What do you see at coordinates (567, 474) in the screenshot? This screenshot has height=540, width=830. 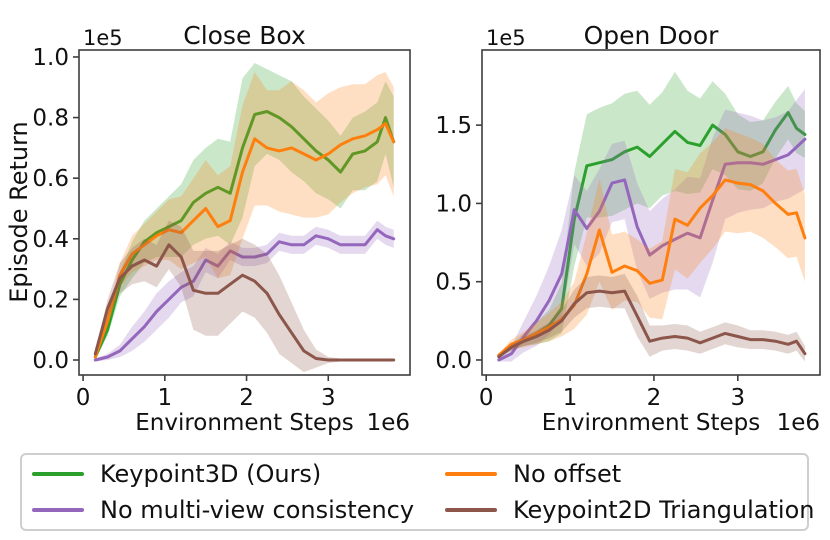 I see `legend-label-no-offset: No offset` at bounding box center [567, 474].